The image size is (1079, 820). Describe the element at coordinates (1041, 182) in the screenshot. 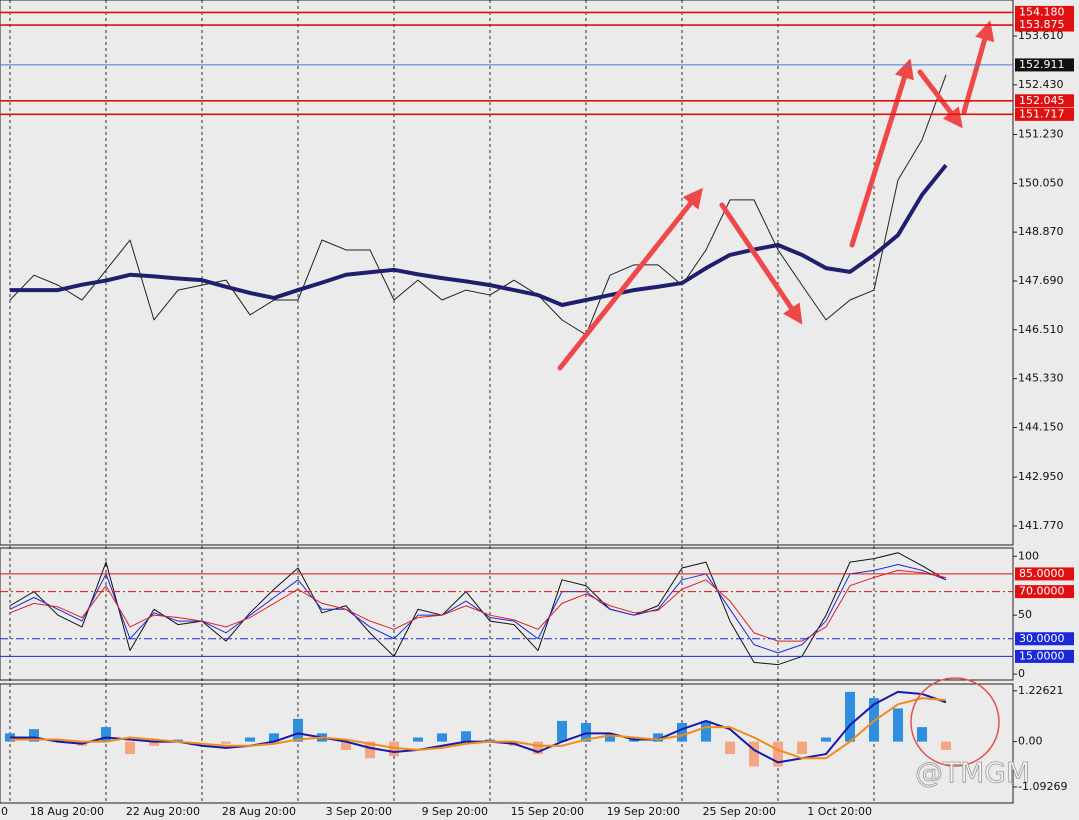

I see `y-tick-label: 150.050` at that location.